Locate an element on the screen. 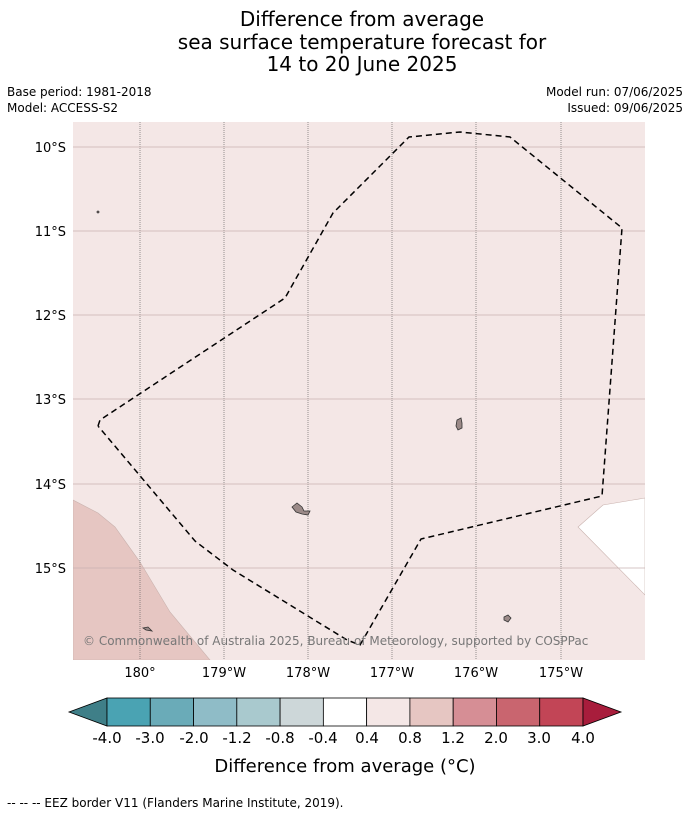  no-data-region is located at coordinates (611, 546).